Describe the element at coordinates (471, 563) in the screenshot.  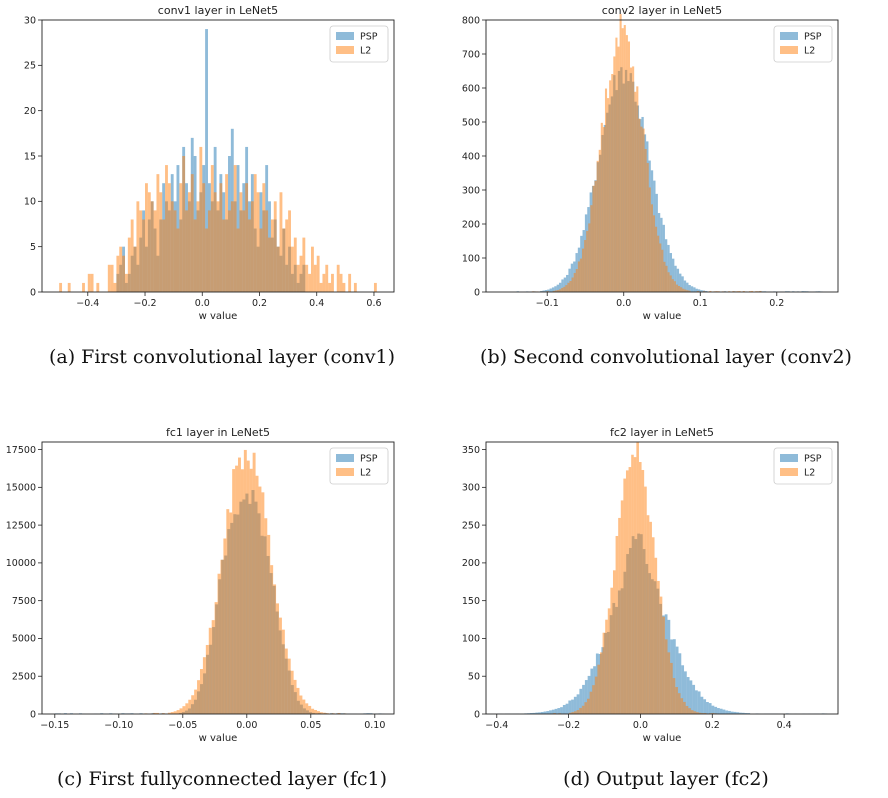
I see `y-tick-label: 200` at that location.